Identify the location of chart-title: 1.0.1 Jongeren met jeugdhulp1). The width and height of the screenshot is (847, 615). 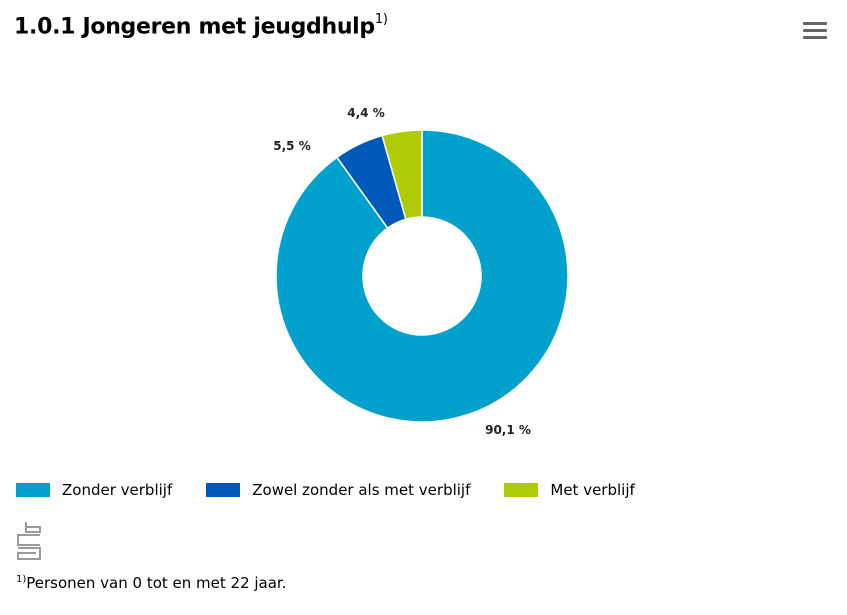
(201, 26).